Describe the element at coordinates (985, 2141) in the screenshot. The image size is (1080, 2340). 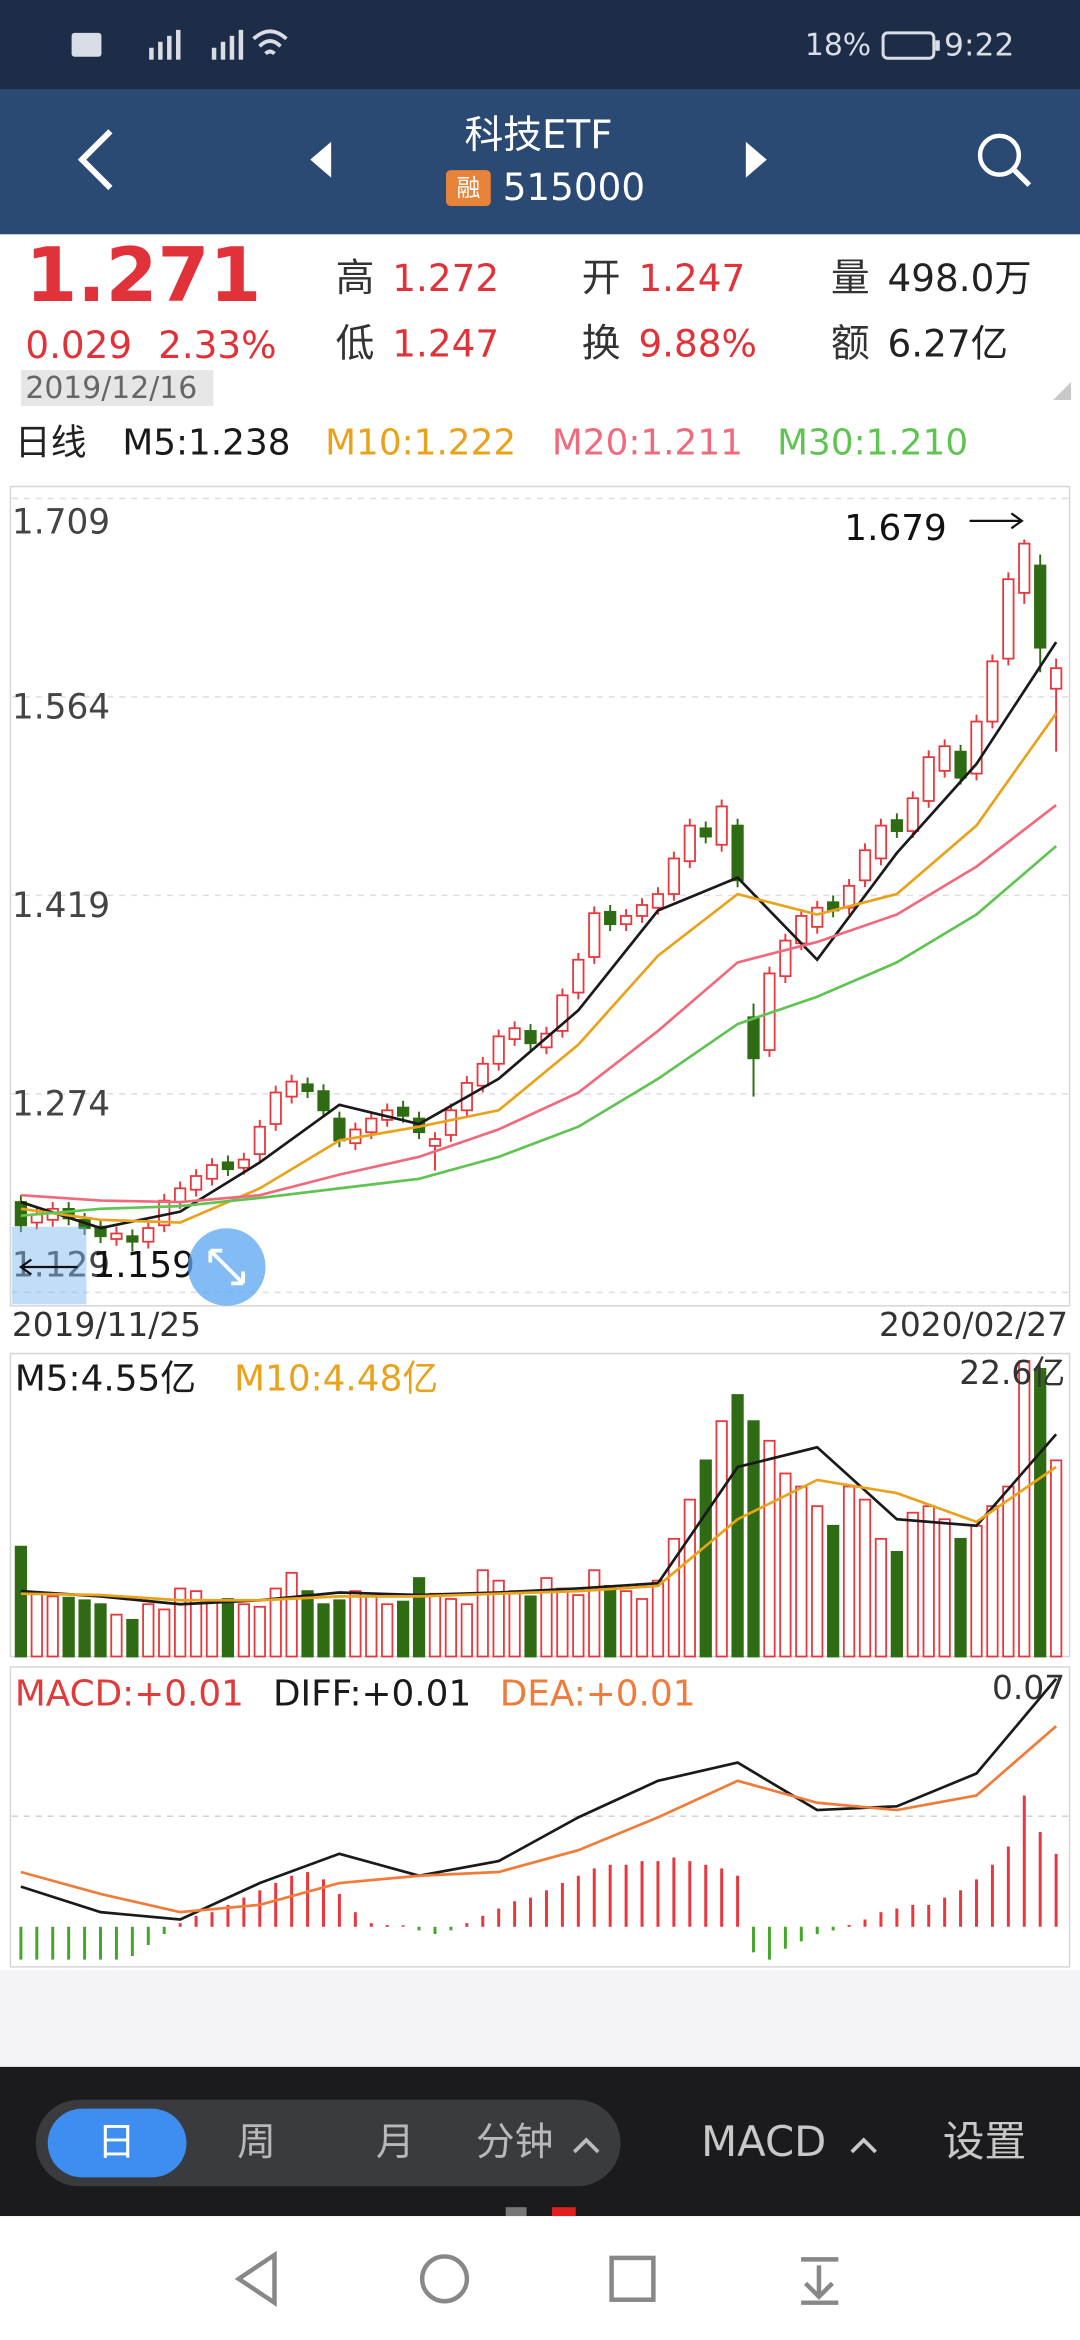
I see `settings-button: 设置` at that location.